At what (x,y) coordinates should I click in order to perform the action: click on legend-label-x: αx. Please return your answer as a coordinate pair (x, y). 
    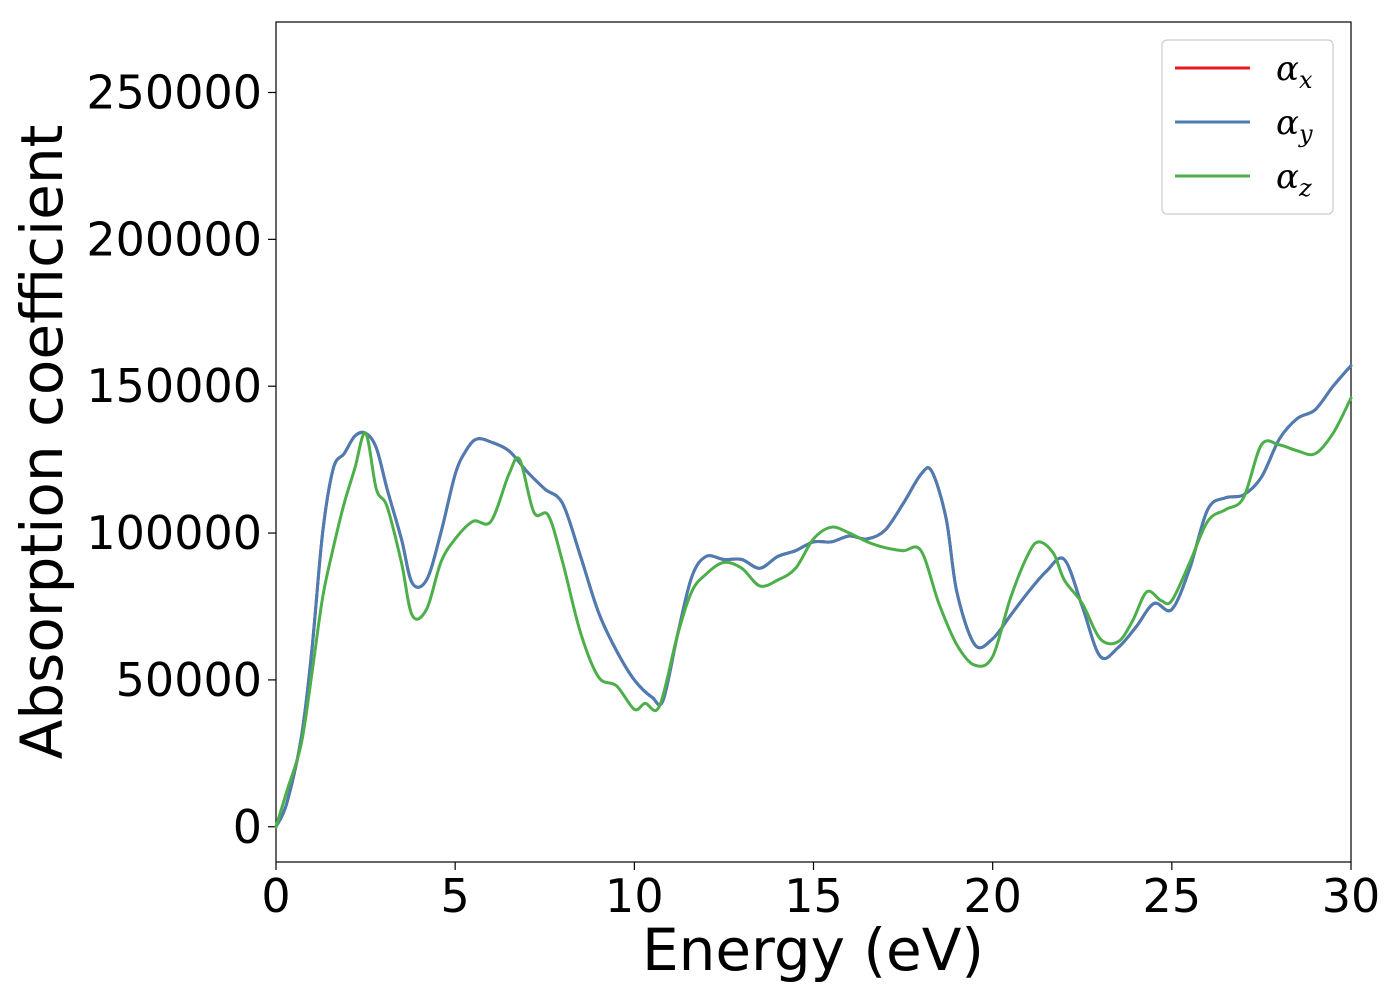
    Looking at the image, I should click on (1294, 71).